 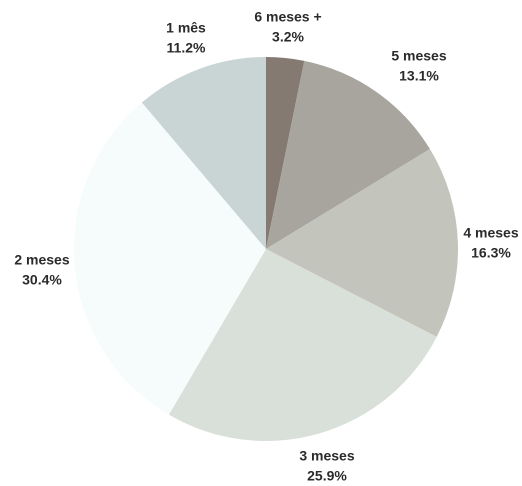 What do you see at coordinates (418, 56) in the screenshot?
I see `slice-category-label: 5 meses` at bounding box center [418, 56].